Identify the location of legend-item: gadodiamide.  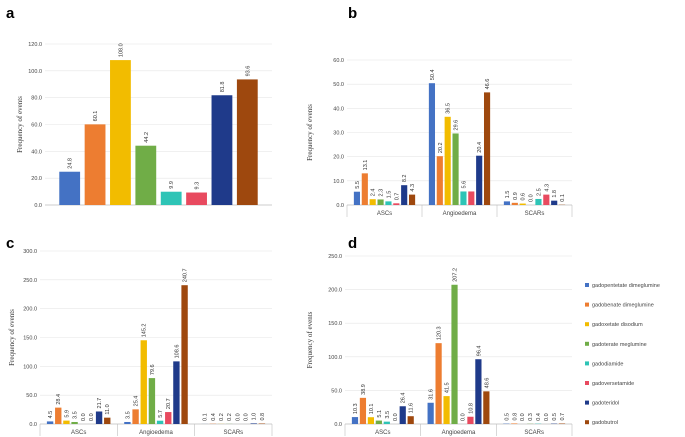
(608, 364).